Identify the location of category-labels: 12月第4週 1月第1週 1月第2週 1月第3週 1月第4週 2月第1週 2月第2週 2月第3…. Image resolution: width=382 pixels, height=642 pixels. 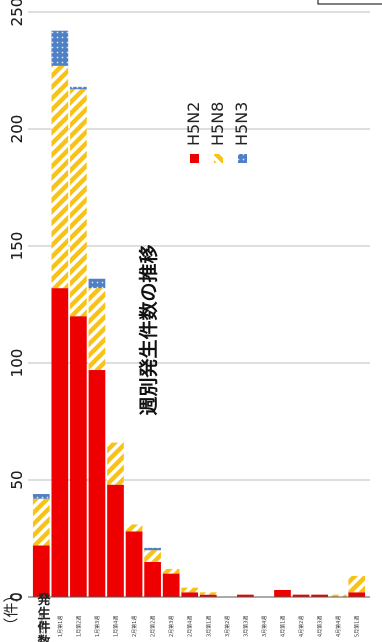
(199, 624).